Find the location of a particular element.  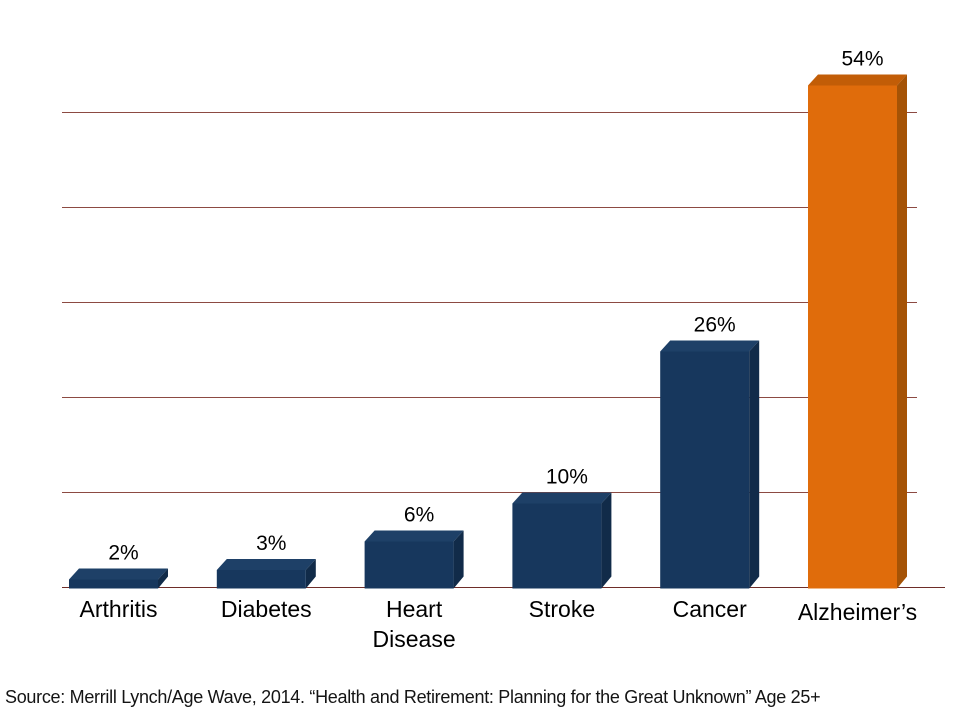

bar-alzheimer-s is located at coordinates (857, 331).